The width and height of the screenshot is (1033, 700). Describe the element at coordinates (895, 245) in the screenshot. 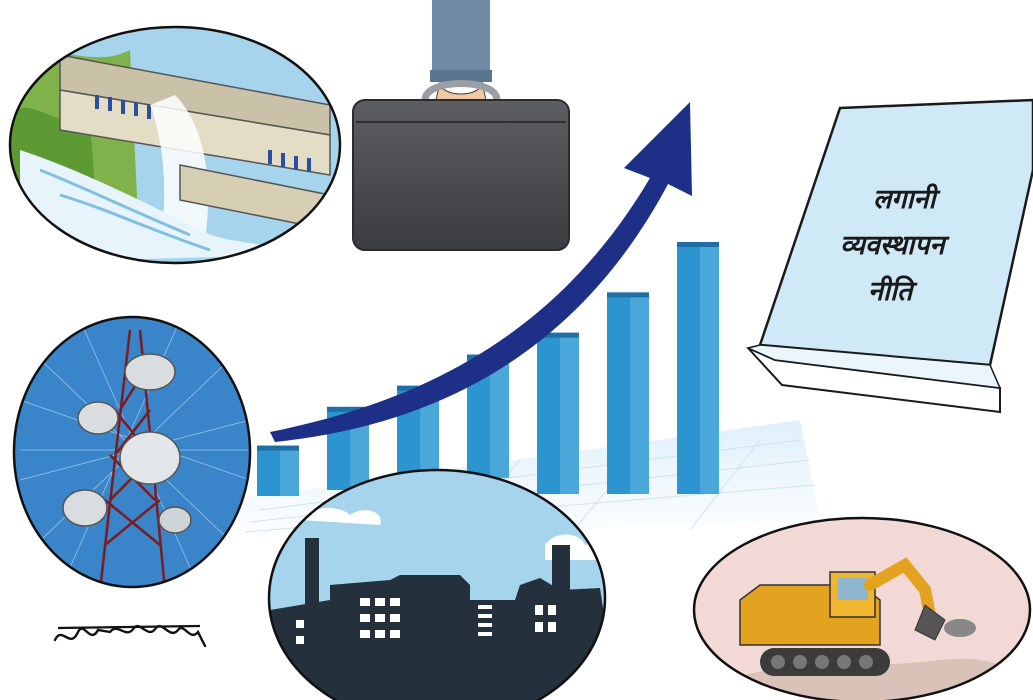

I see `book-title-line-2: व्यवस्थापन` at that location.